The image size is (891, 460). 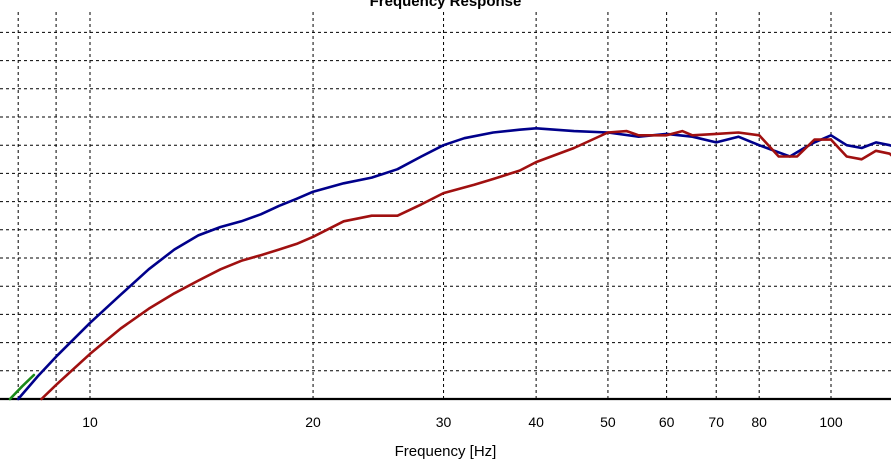 What do you see at coordinates (831, 422) in the screenshot?
I see `x-tick-label: 100` at bounding box center [831, 422].